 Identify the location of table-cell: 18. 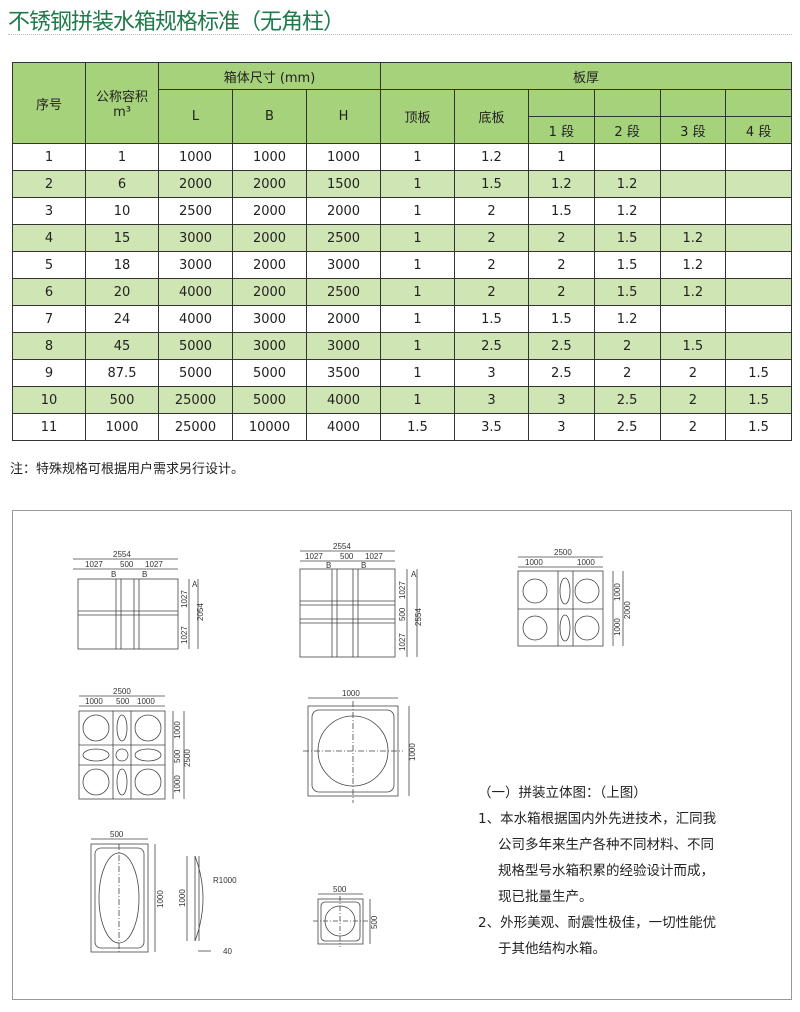
(122, 265).